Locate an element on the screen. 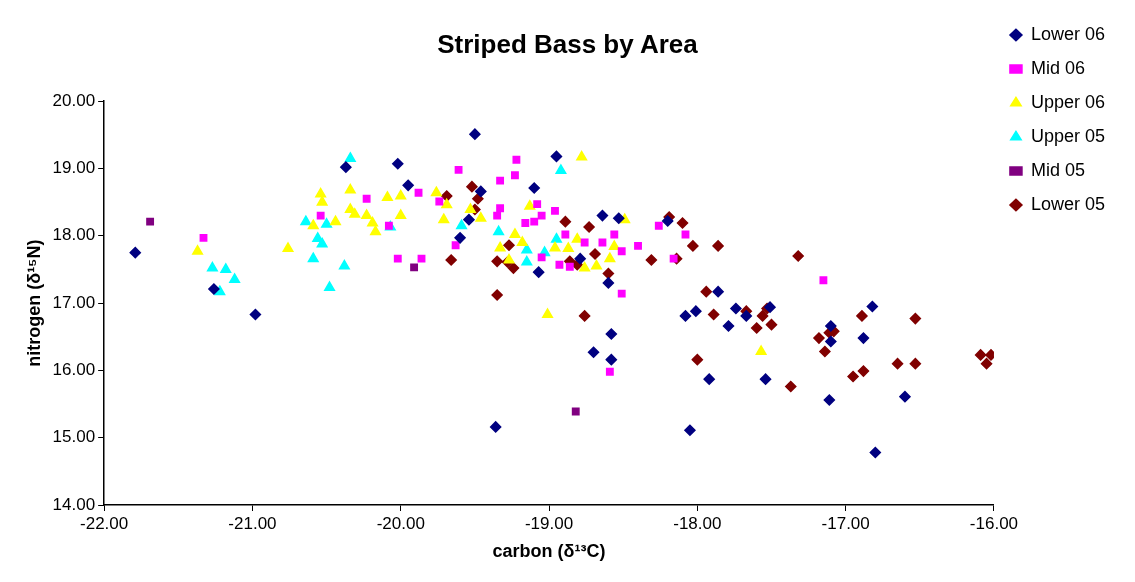 This screenshot has width=1135, height=582. legend-label: Upper 05 is located at coordinates (1068, 135).